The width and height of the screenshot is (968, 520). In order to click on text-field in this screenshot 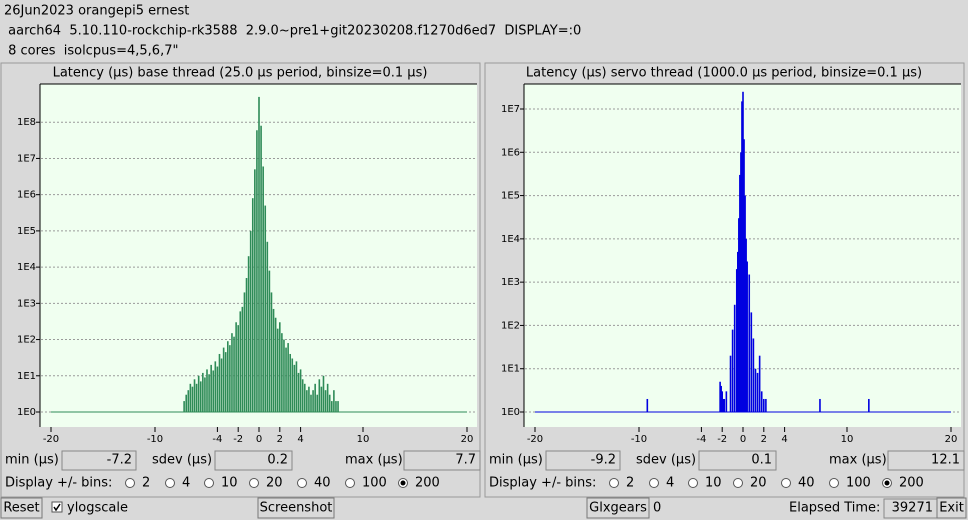, I will do `click(99, 460)`.